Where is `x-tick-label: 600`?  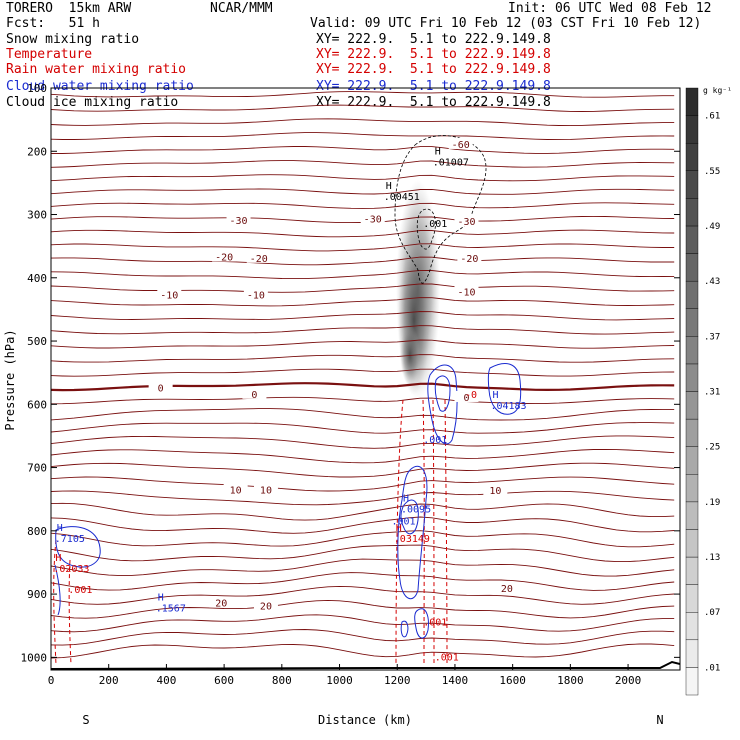 x-tick-label: 600 is located at coordinates (224, 680).